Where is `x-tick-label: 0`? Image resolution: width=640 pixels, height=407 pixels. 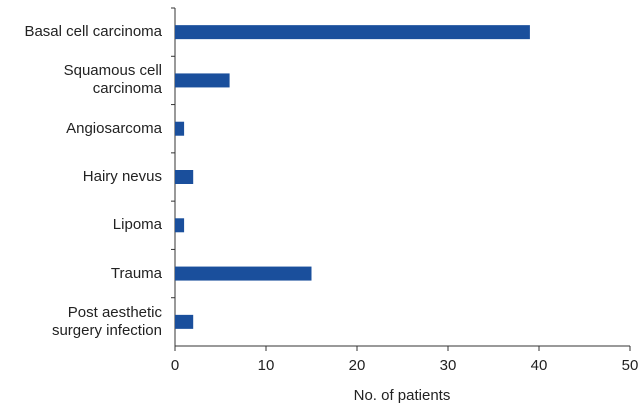
x-tick-label: 0 is located at coordinates (175, 365).